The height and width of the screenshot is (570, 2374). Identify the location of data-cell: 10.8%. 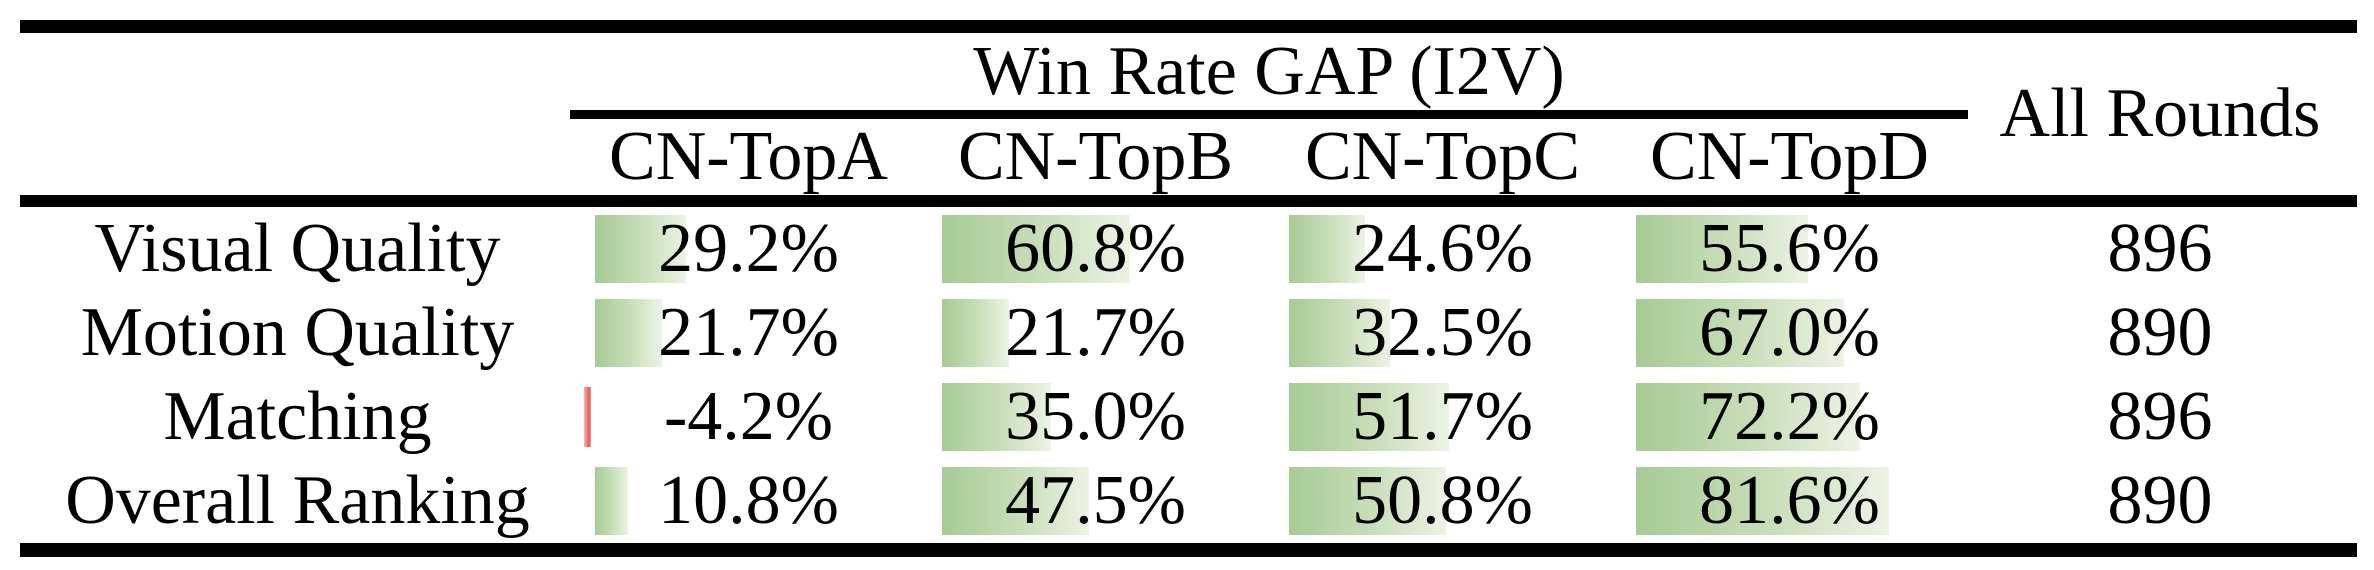
(748, 501).